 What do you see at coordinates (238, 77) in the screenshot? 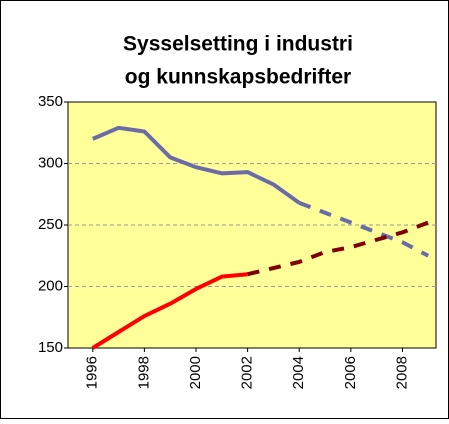
I see `chart-title: og kunnskapsbedrifter` at bounding box center [238, 77].